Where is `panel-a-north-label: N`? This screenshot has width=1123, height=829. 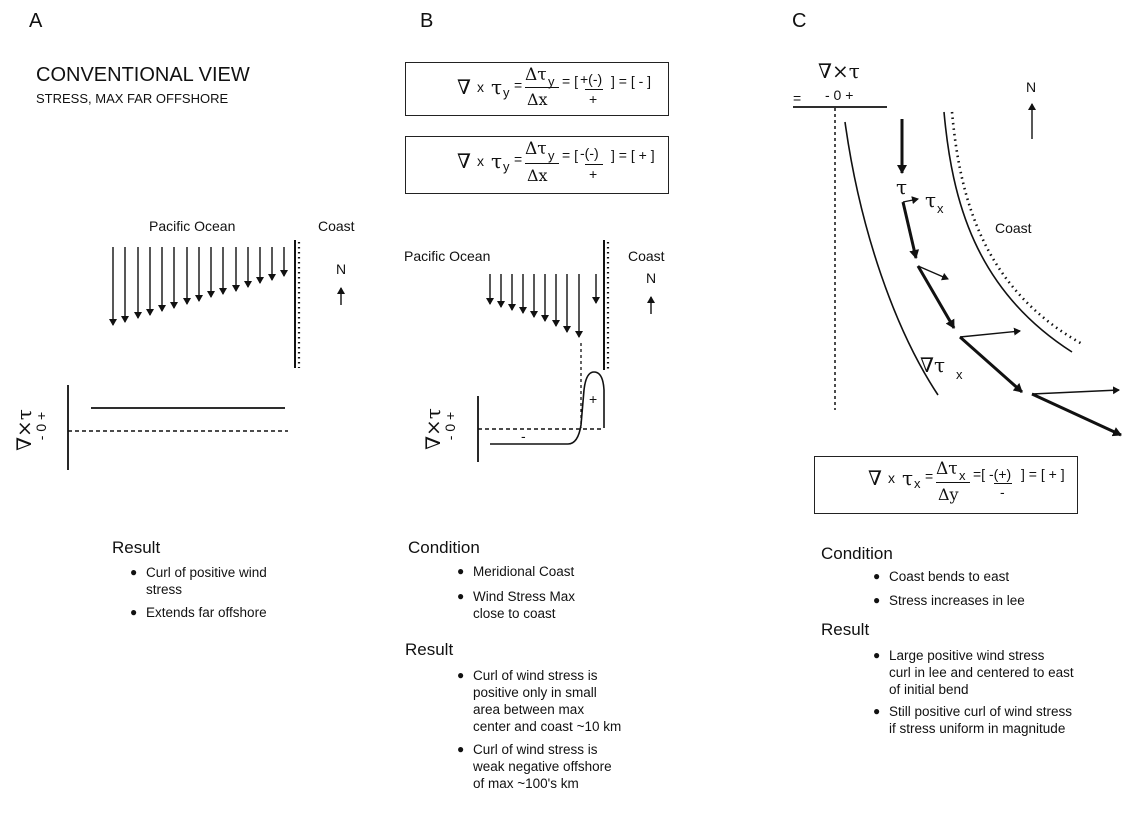 panel-a-north-label: N is located at coordinates (341, 269).